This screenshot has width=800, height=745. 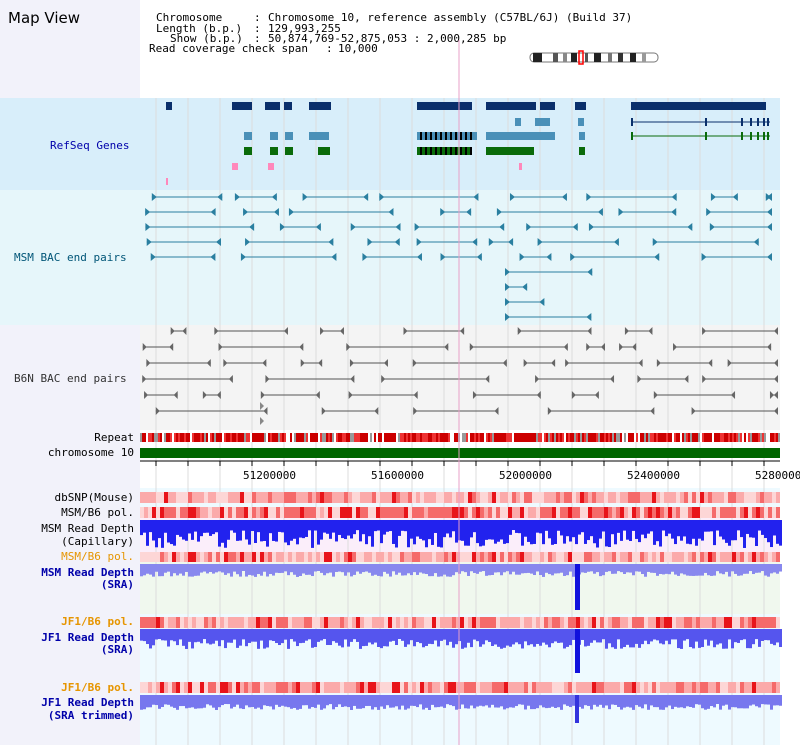 What do you see at coordinates (460, 453) in the screenshot?
I see `chromosome-bar` at bounding box center [460, 453].